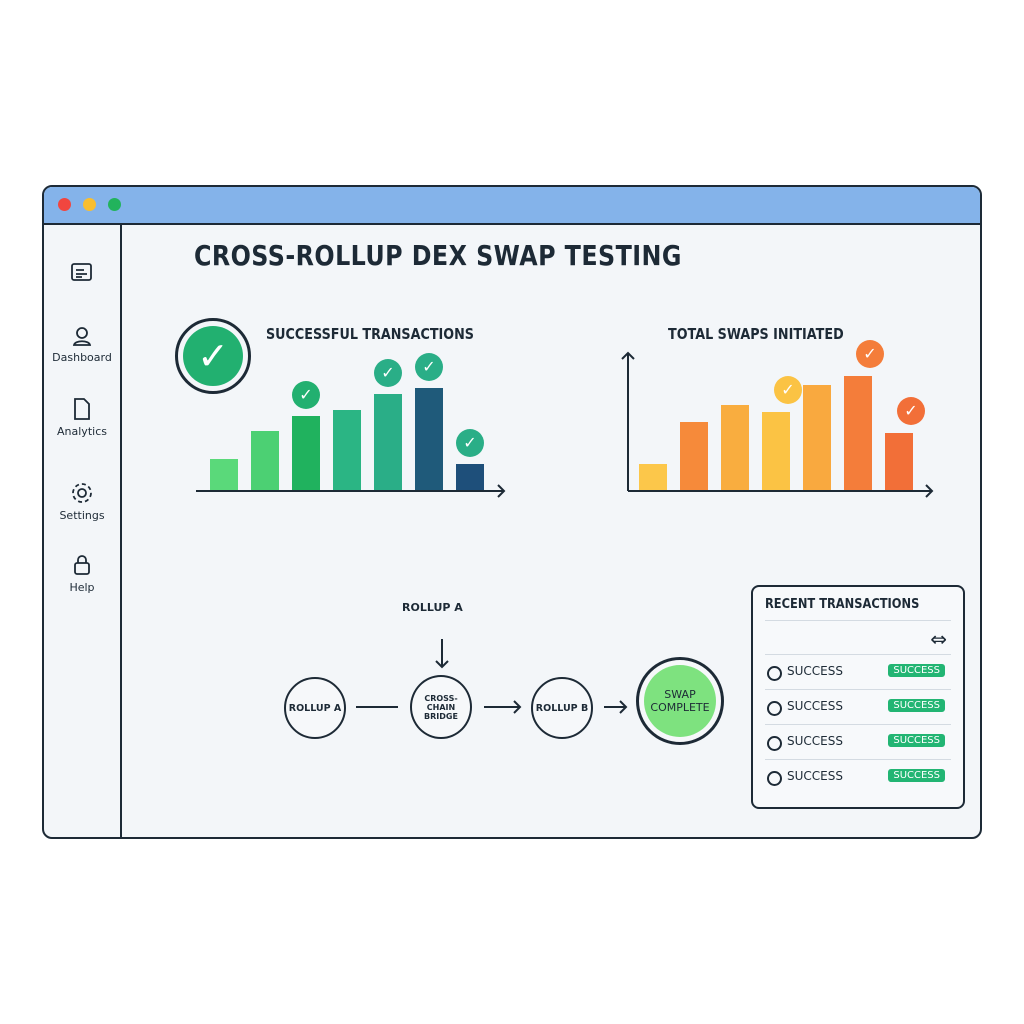  Describe the element at coordinates (82, 336) in the screenshot. I see `user-icon` at that location.